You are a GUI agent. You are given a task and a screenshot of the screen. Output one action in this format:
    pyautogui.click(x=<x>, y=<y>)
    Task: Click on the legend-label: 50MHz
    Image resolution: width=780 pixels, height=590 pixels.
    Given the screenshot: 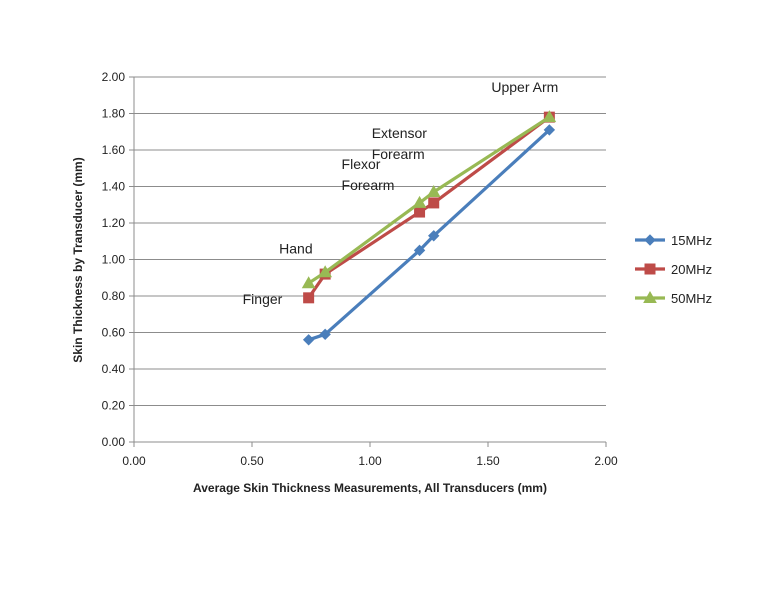 What is the action you would take?
    pyautogui.click(x=691, y=298)
    